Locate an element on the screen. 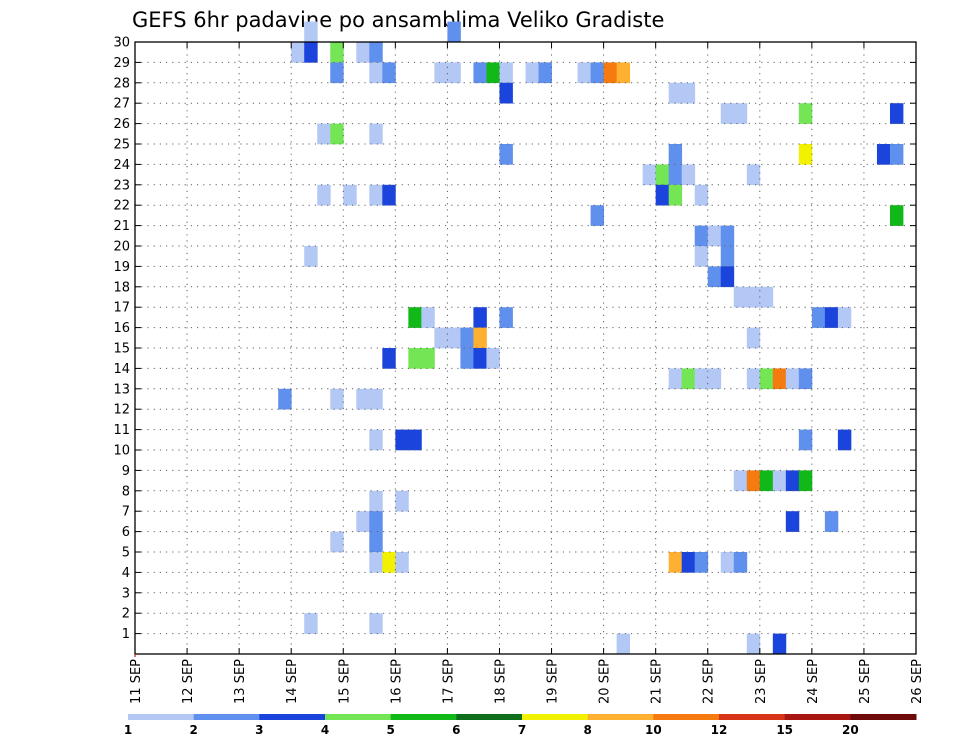 The height and width of the screenshot is (742, 960). x-tick-label: 19 SEP is located at coordinates (553, 681).